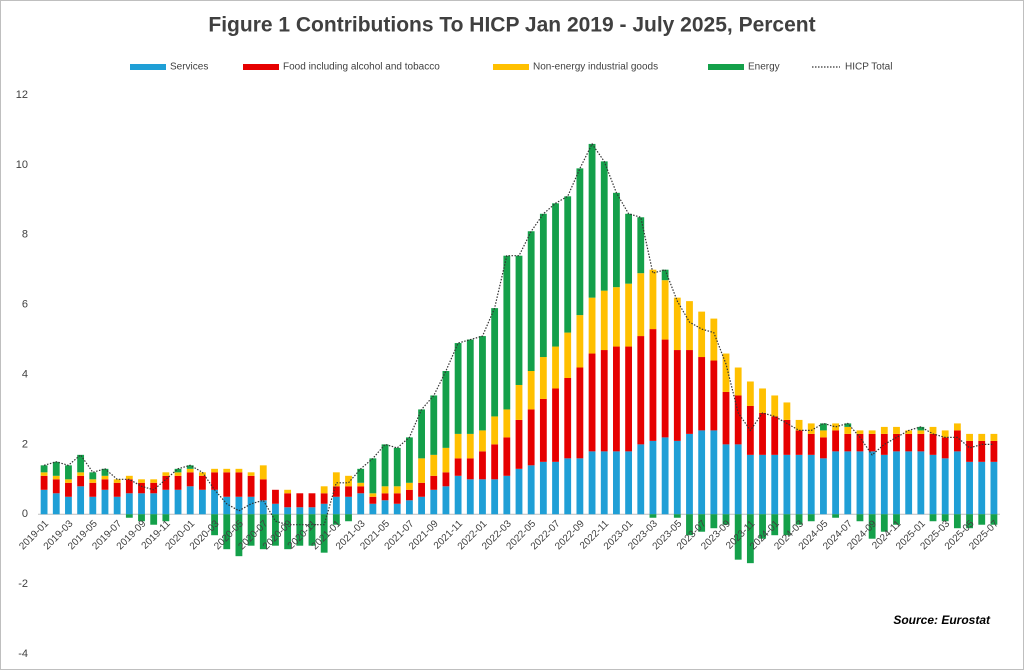 The height and width of the screenshot is (670, 1024). What do you see at coordinates (361, 67) in the screenshot?
I see `legend-text: Food including alcohol and tobacco` at bounding box center [361, 67].